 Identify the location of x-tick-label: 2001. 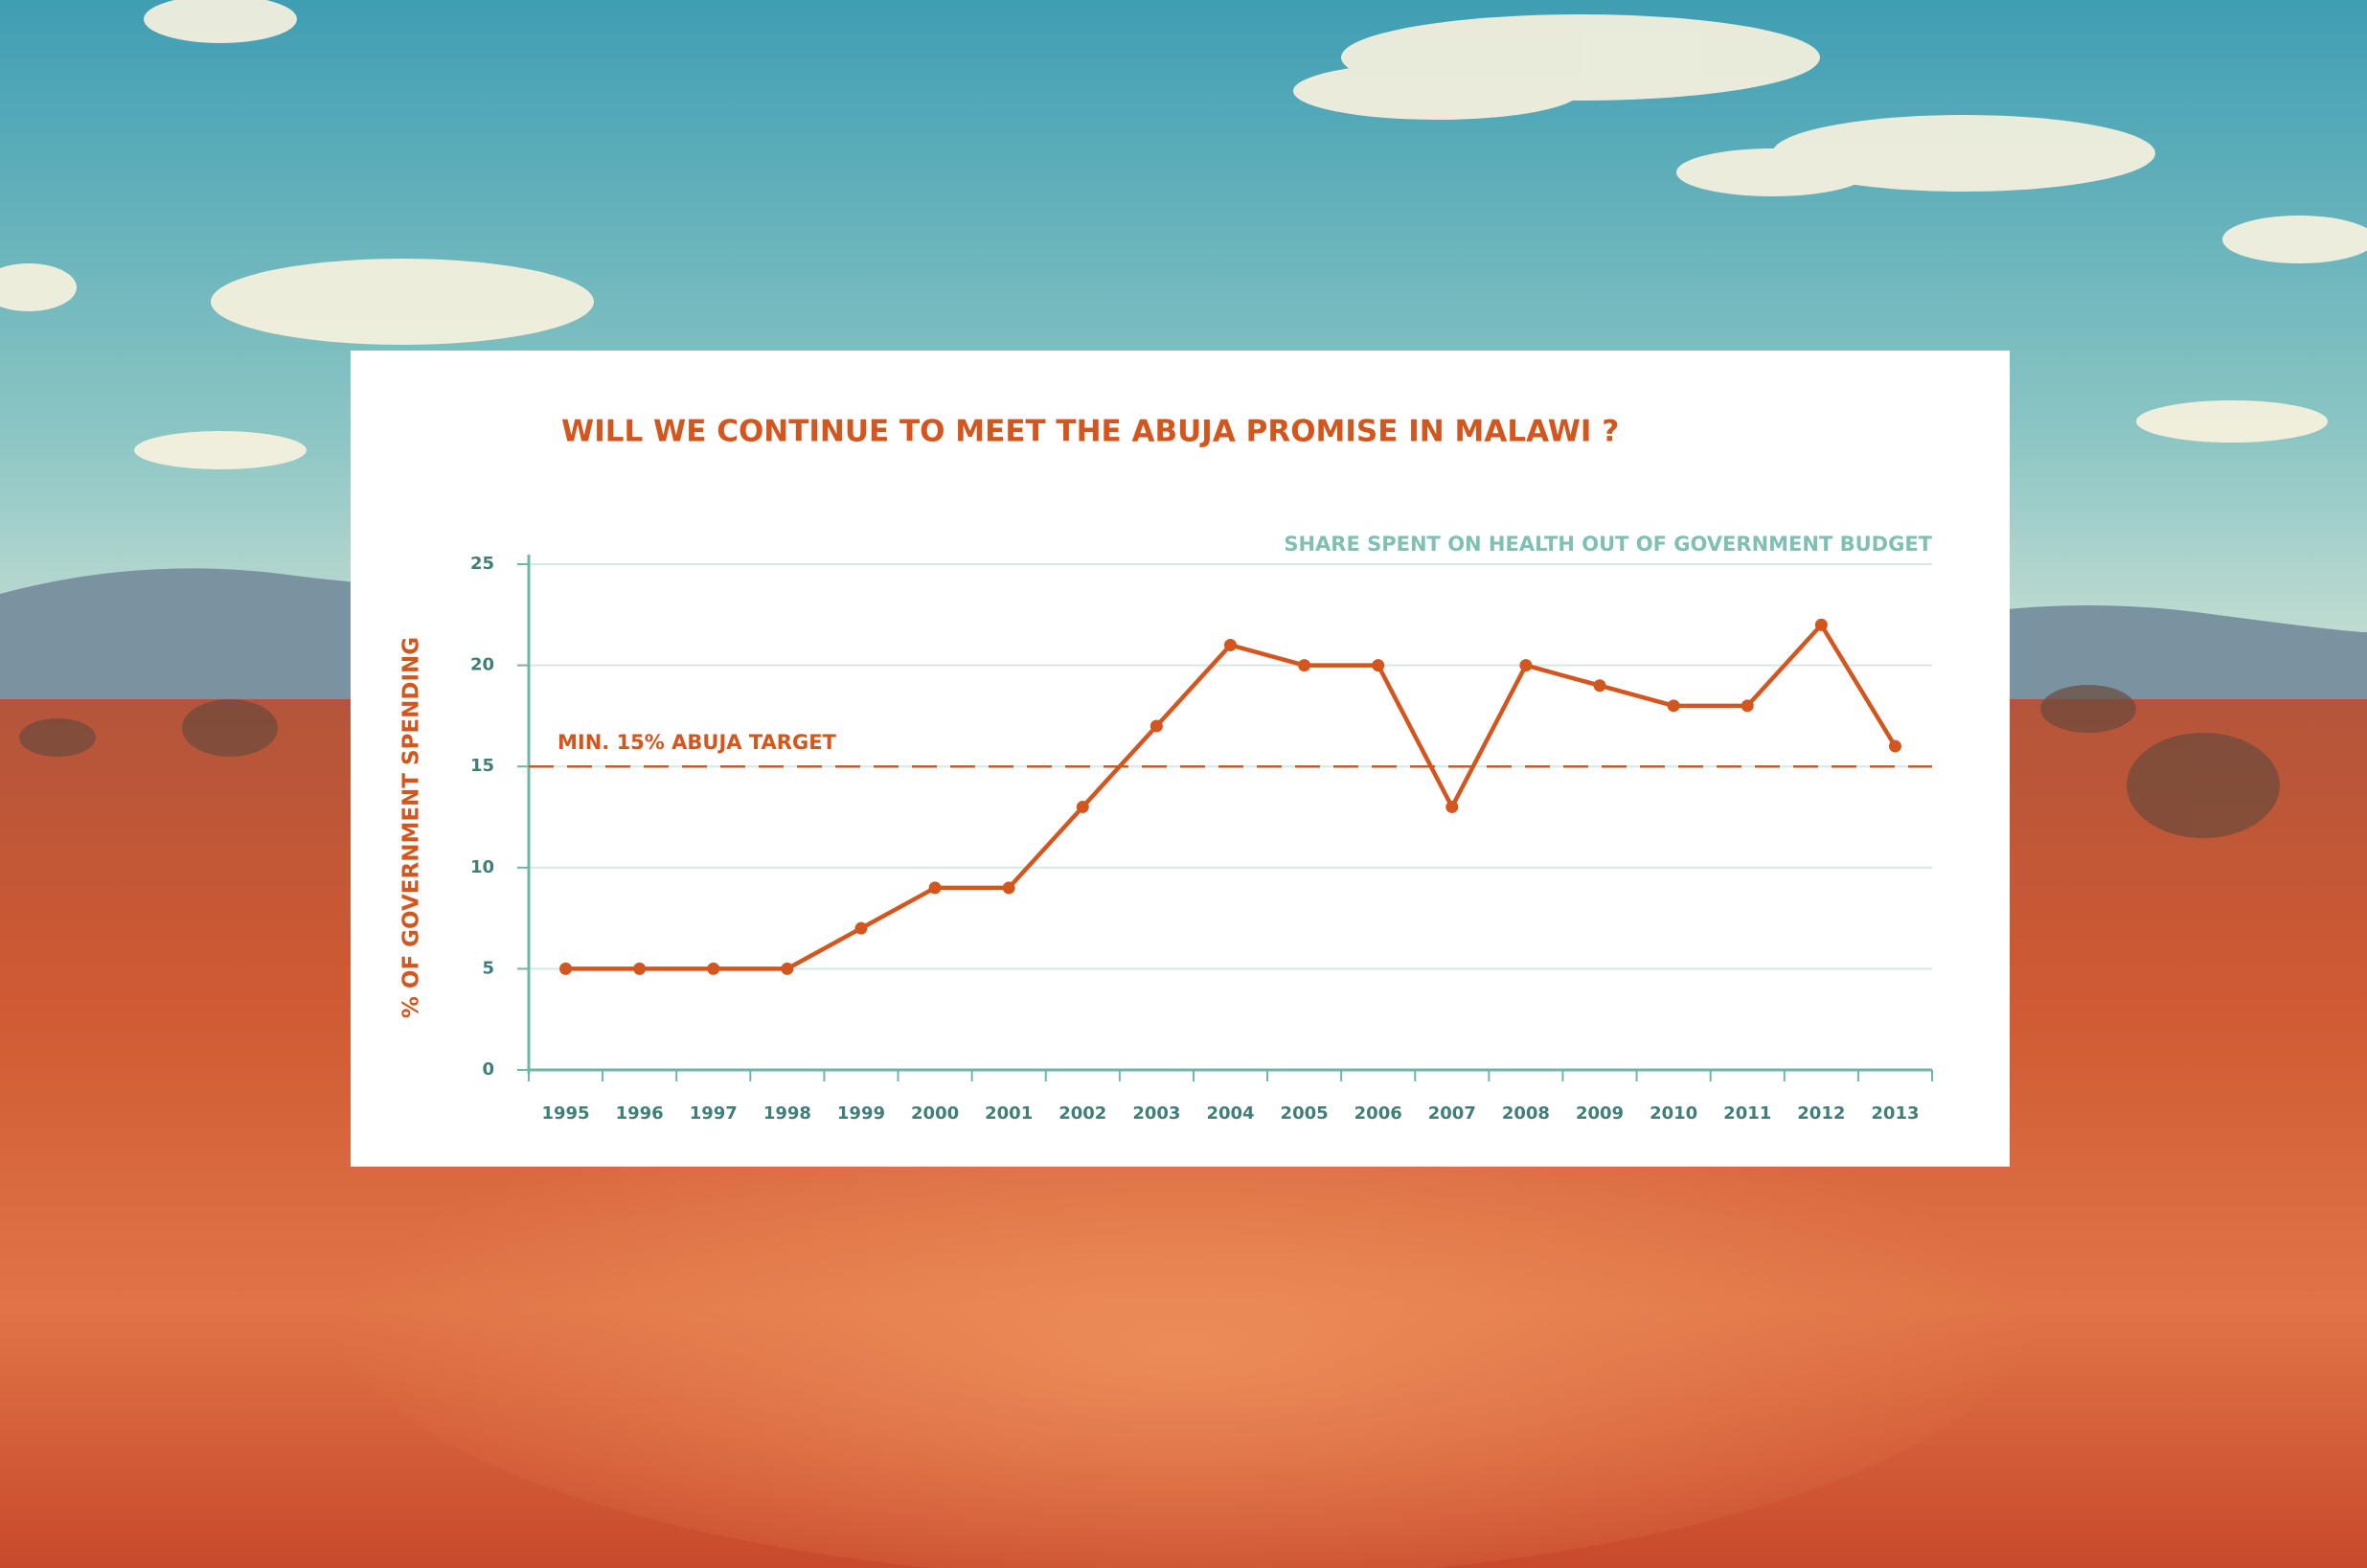
(1009, 1113).